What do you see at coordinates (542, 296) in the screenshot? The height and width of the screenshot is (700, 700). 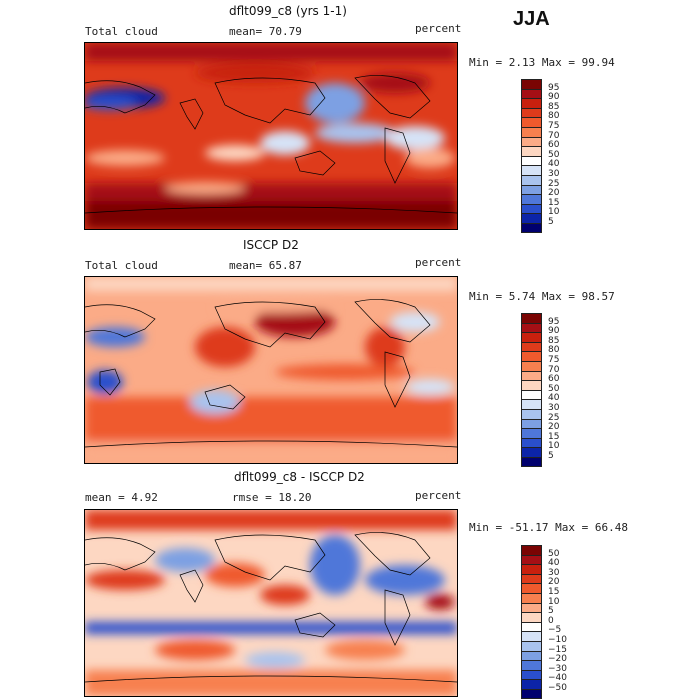 I see `panel-2-range-label: Min = 5.74 Max = 98.57` at bounding box center [542, 296].